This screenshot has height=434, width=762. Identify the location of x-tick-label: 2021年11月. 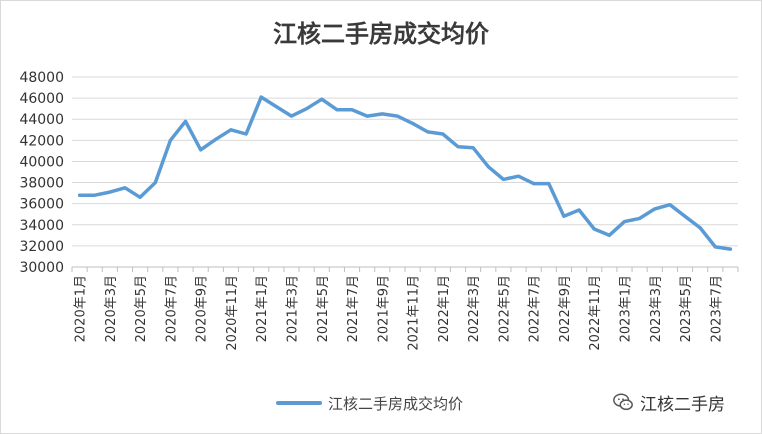
(414, 313).